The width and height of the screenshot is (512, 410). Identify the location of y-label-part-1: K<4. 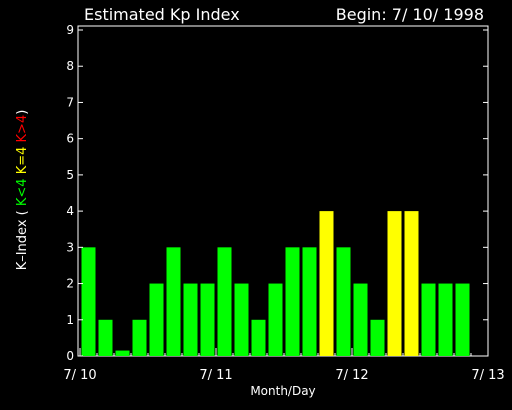
(22, 192).